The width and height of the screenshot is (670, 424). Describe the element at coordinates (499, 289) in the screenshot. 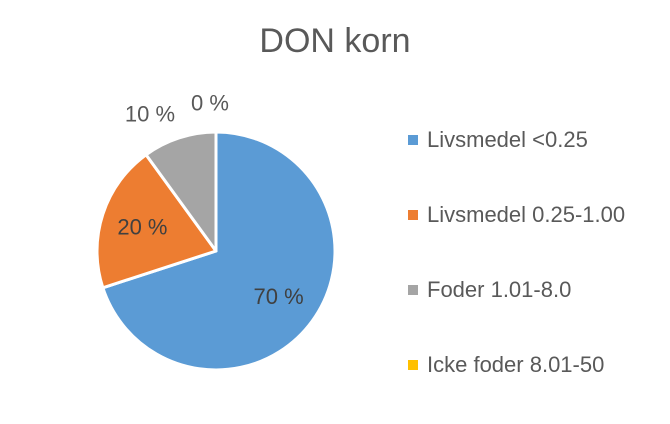

I see `legend-label-3: Foder 1.01-8.0` at that location.